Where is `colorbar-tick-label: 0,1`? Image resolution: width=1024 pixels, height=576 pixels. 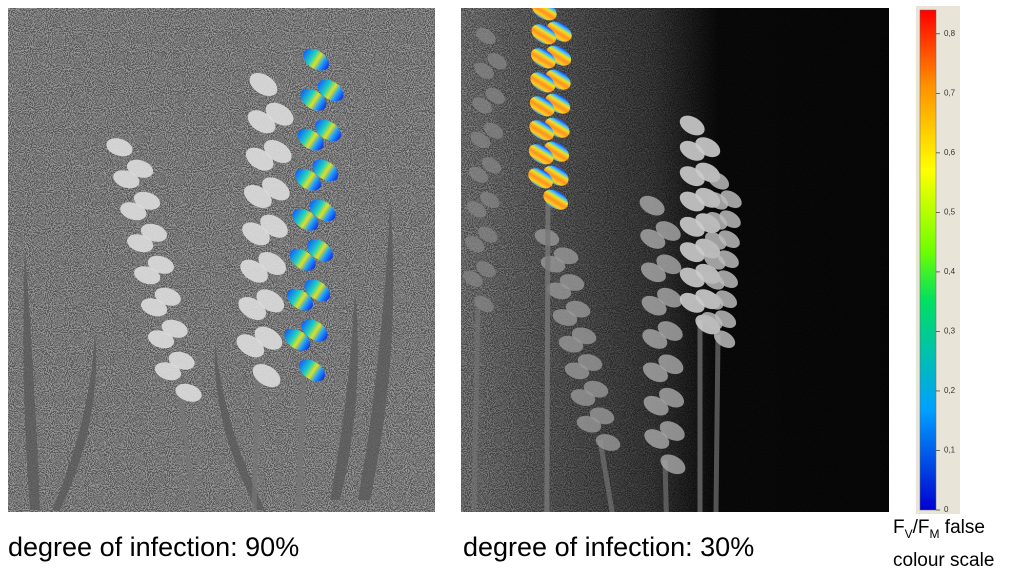
colorbar-tick-label: 0,1 is located at coordinates (950, 450).